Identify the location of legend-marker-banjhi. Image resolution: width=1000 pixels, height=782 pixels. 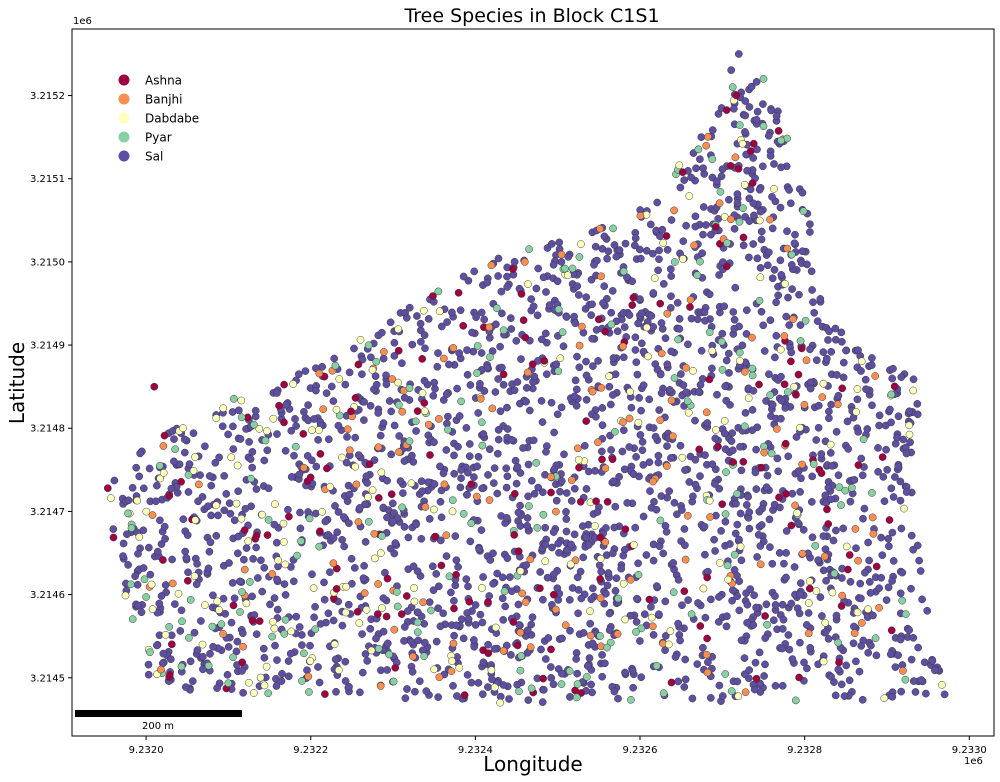
(124, 99).